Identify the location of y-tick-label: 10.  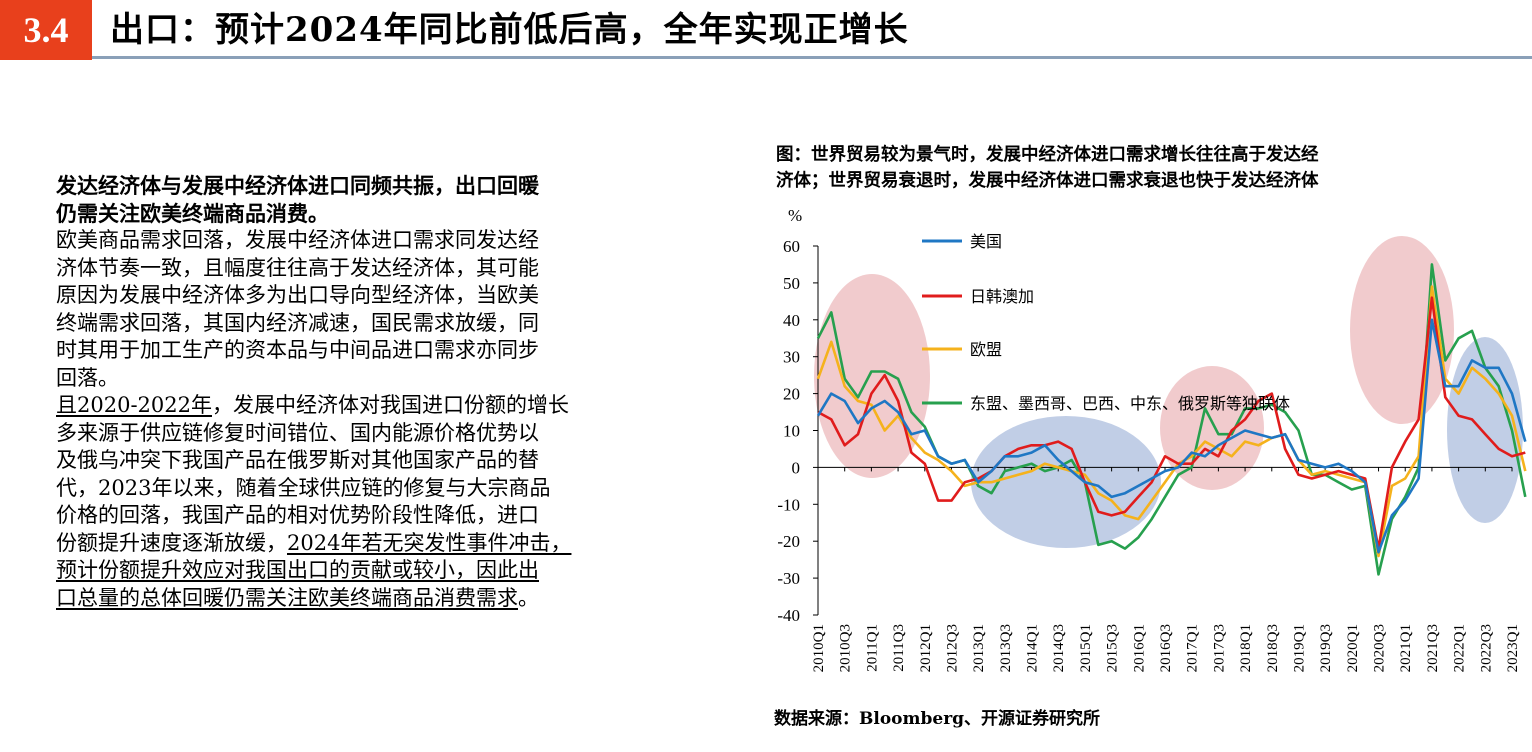
(791, 431).